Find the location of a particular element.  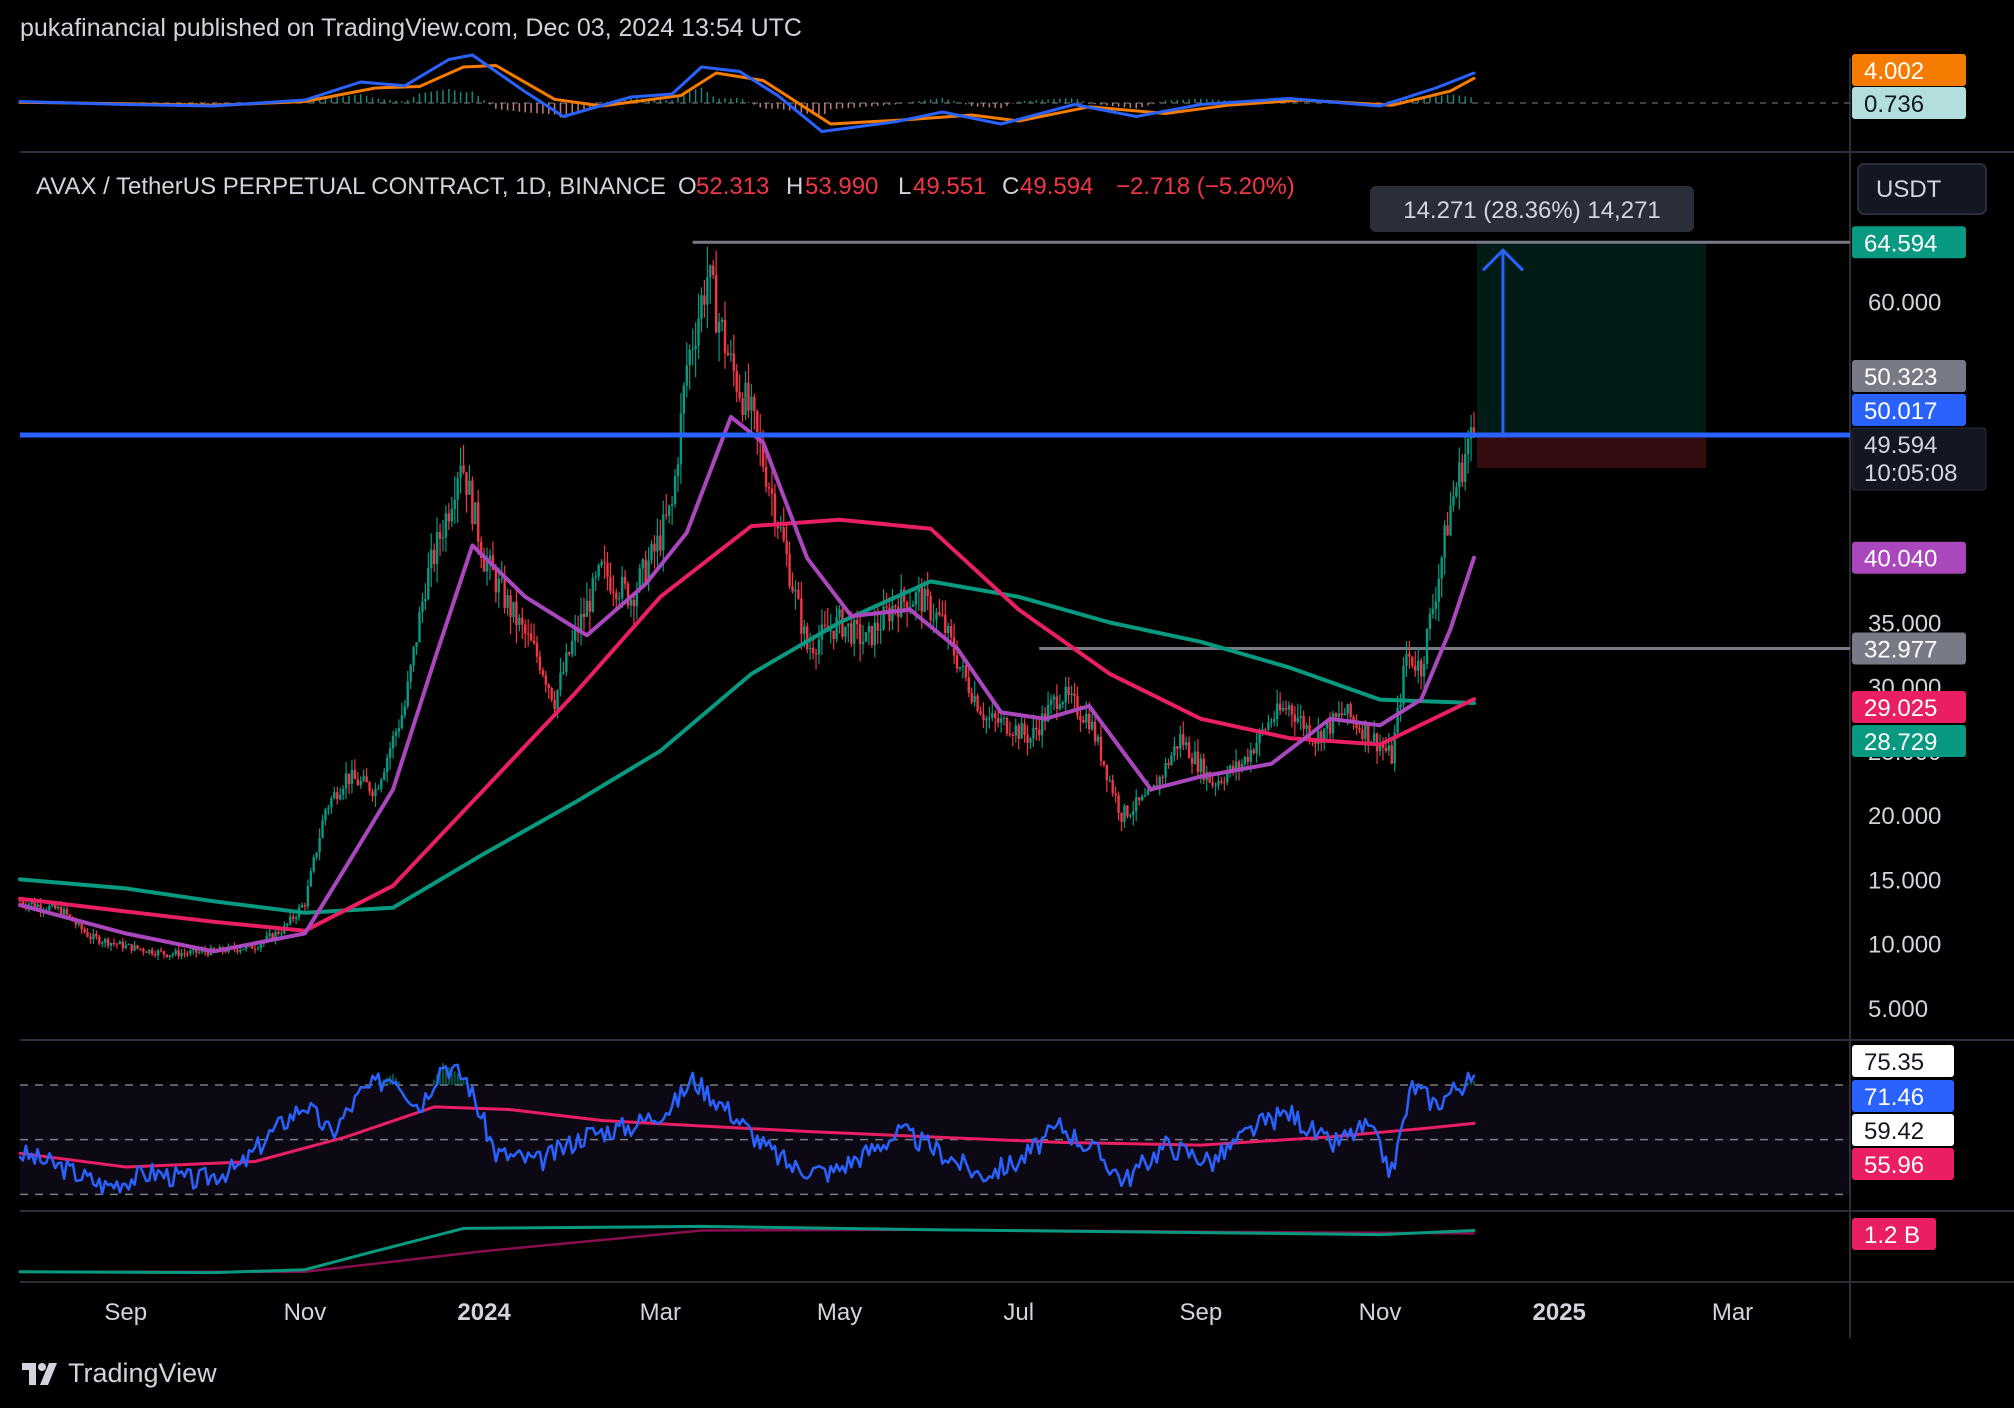

position-stop-zone is located at coordinates (1591, 451).